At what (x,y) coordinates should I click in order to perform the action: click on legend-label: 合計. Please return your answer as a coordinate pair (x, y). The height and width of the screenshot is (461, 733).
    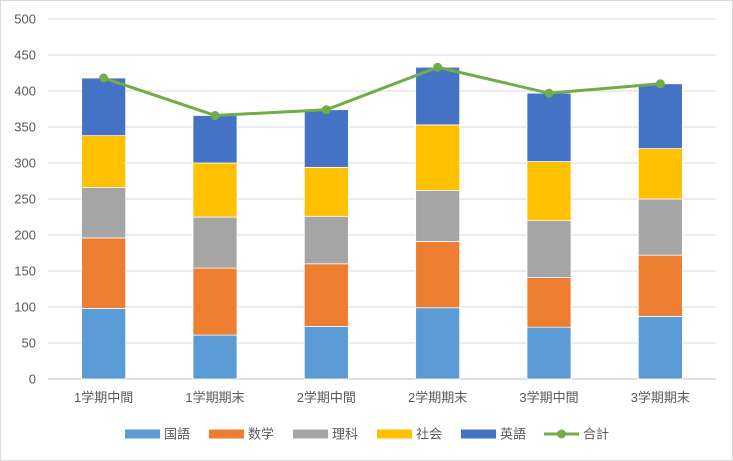
    Looking at the image, I should click on (596, 435).